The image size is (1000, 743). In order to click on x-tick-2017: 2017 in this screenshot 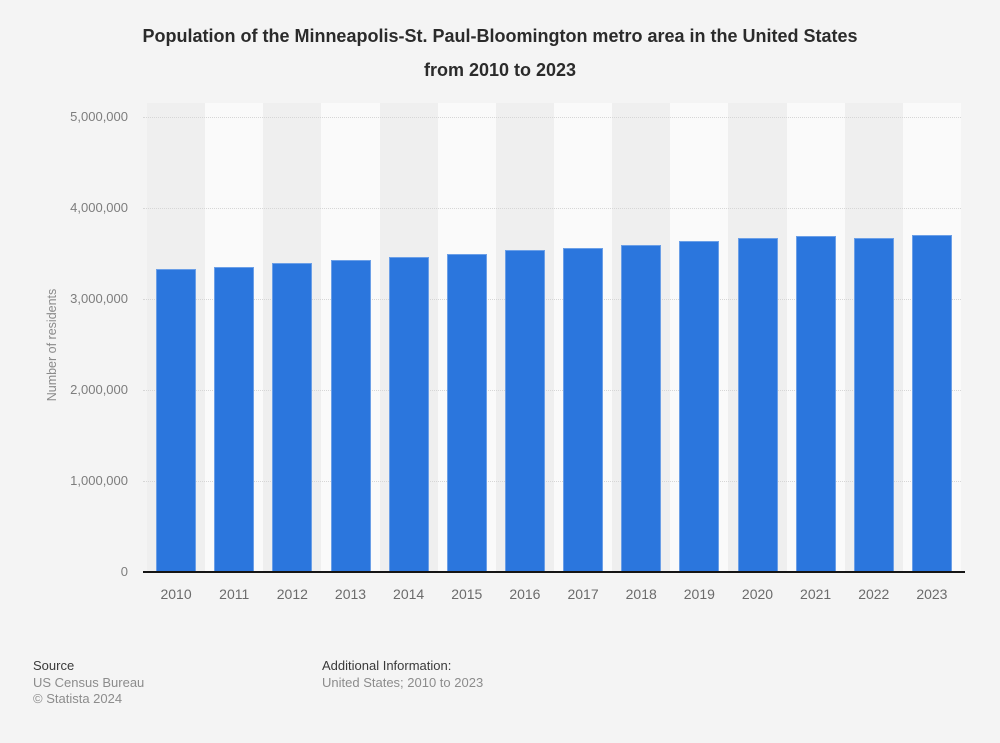, I will do `click(583, 594)`.